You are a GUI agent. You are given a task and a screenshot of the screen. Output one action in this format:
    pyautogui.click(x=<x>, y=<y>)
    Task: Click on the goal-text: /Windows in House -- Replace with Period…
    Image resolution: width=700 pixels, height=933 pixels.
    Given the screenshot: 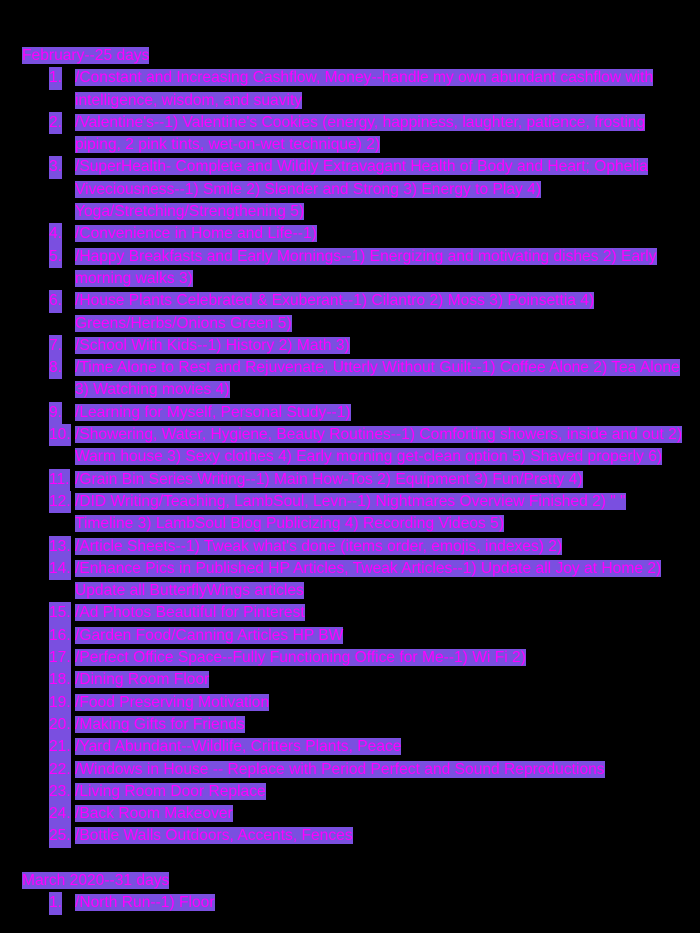 What is the action you would take?
    pyautogui.click(x=340, y=769)
    